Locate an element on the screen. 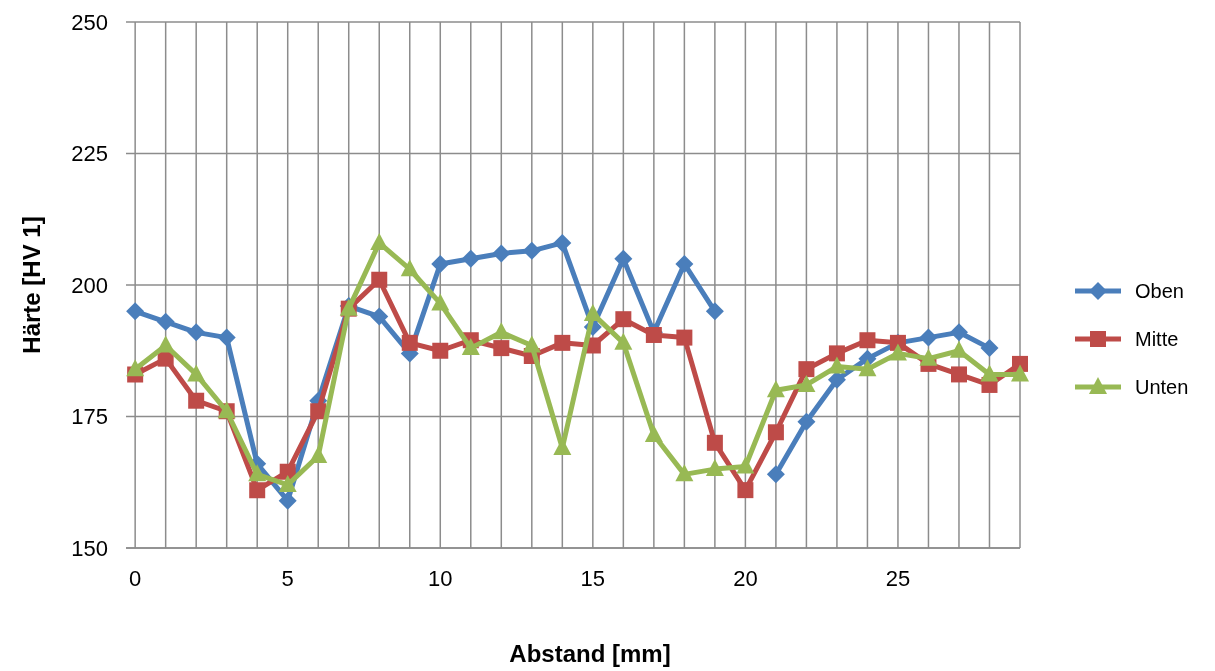 The width and height of the screenshot is (1215, 671). y-tick-label: 175 is located at coordinates (89, 416).